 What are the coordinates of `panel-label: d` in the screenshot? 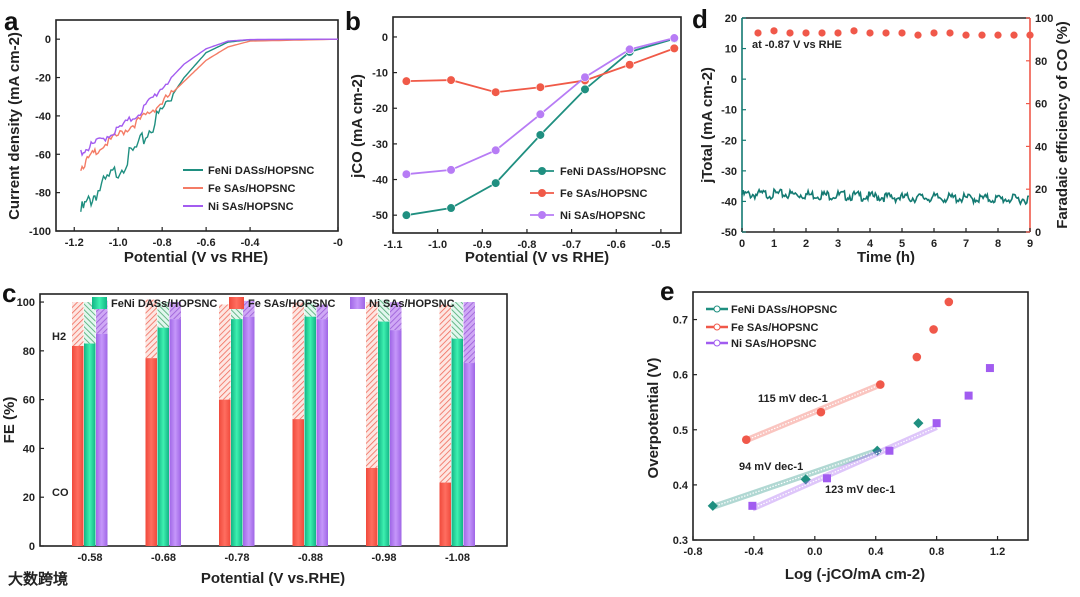 It's located at (700, 19).